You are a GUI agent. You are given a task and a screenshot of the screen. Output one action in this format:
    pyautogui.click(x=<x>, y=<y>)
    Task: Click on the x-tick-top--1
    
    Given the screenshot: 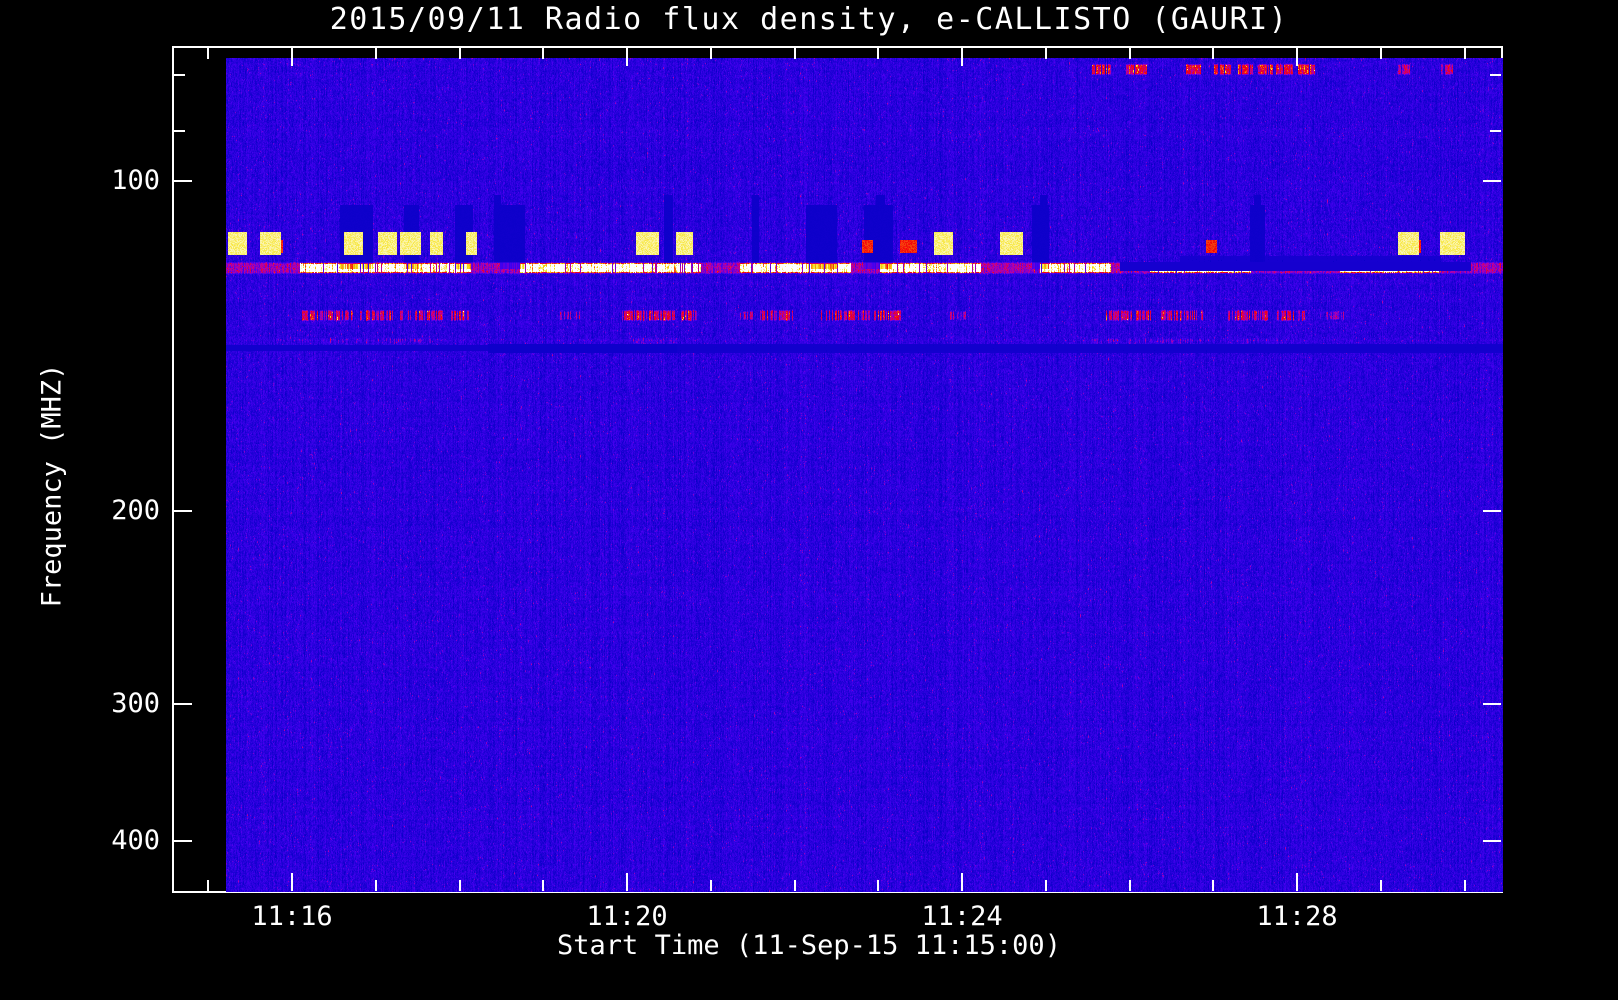 What is the action you would take?
    pyautogui.click(x=208, y=53)
    